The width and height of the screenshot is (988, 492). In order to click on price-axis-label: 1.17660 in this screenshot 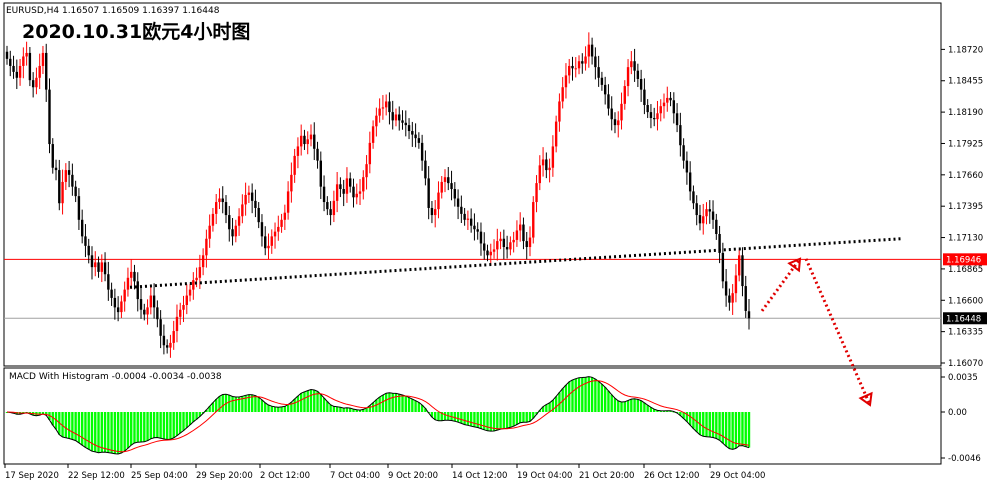, I will do `click(965, 176)`.